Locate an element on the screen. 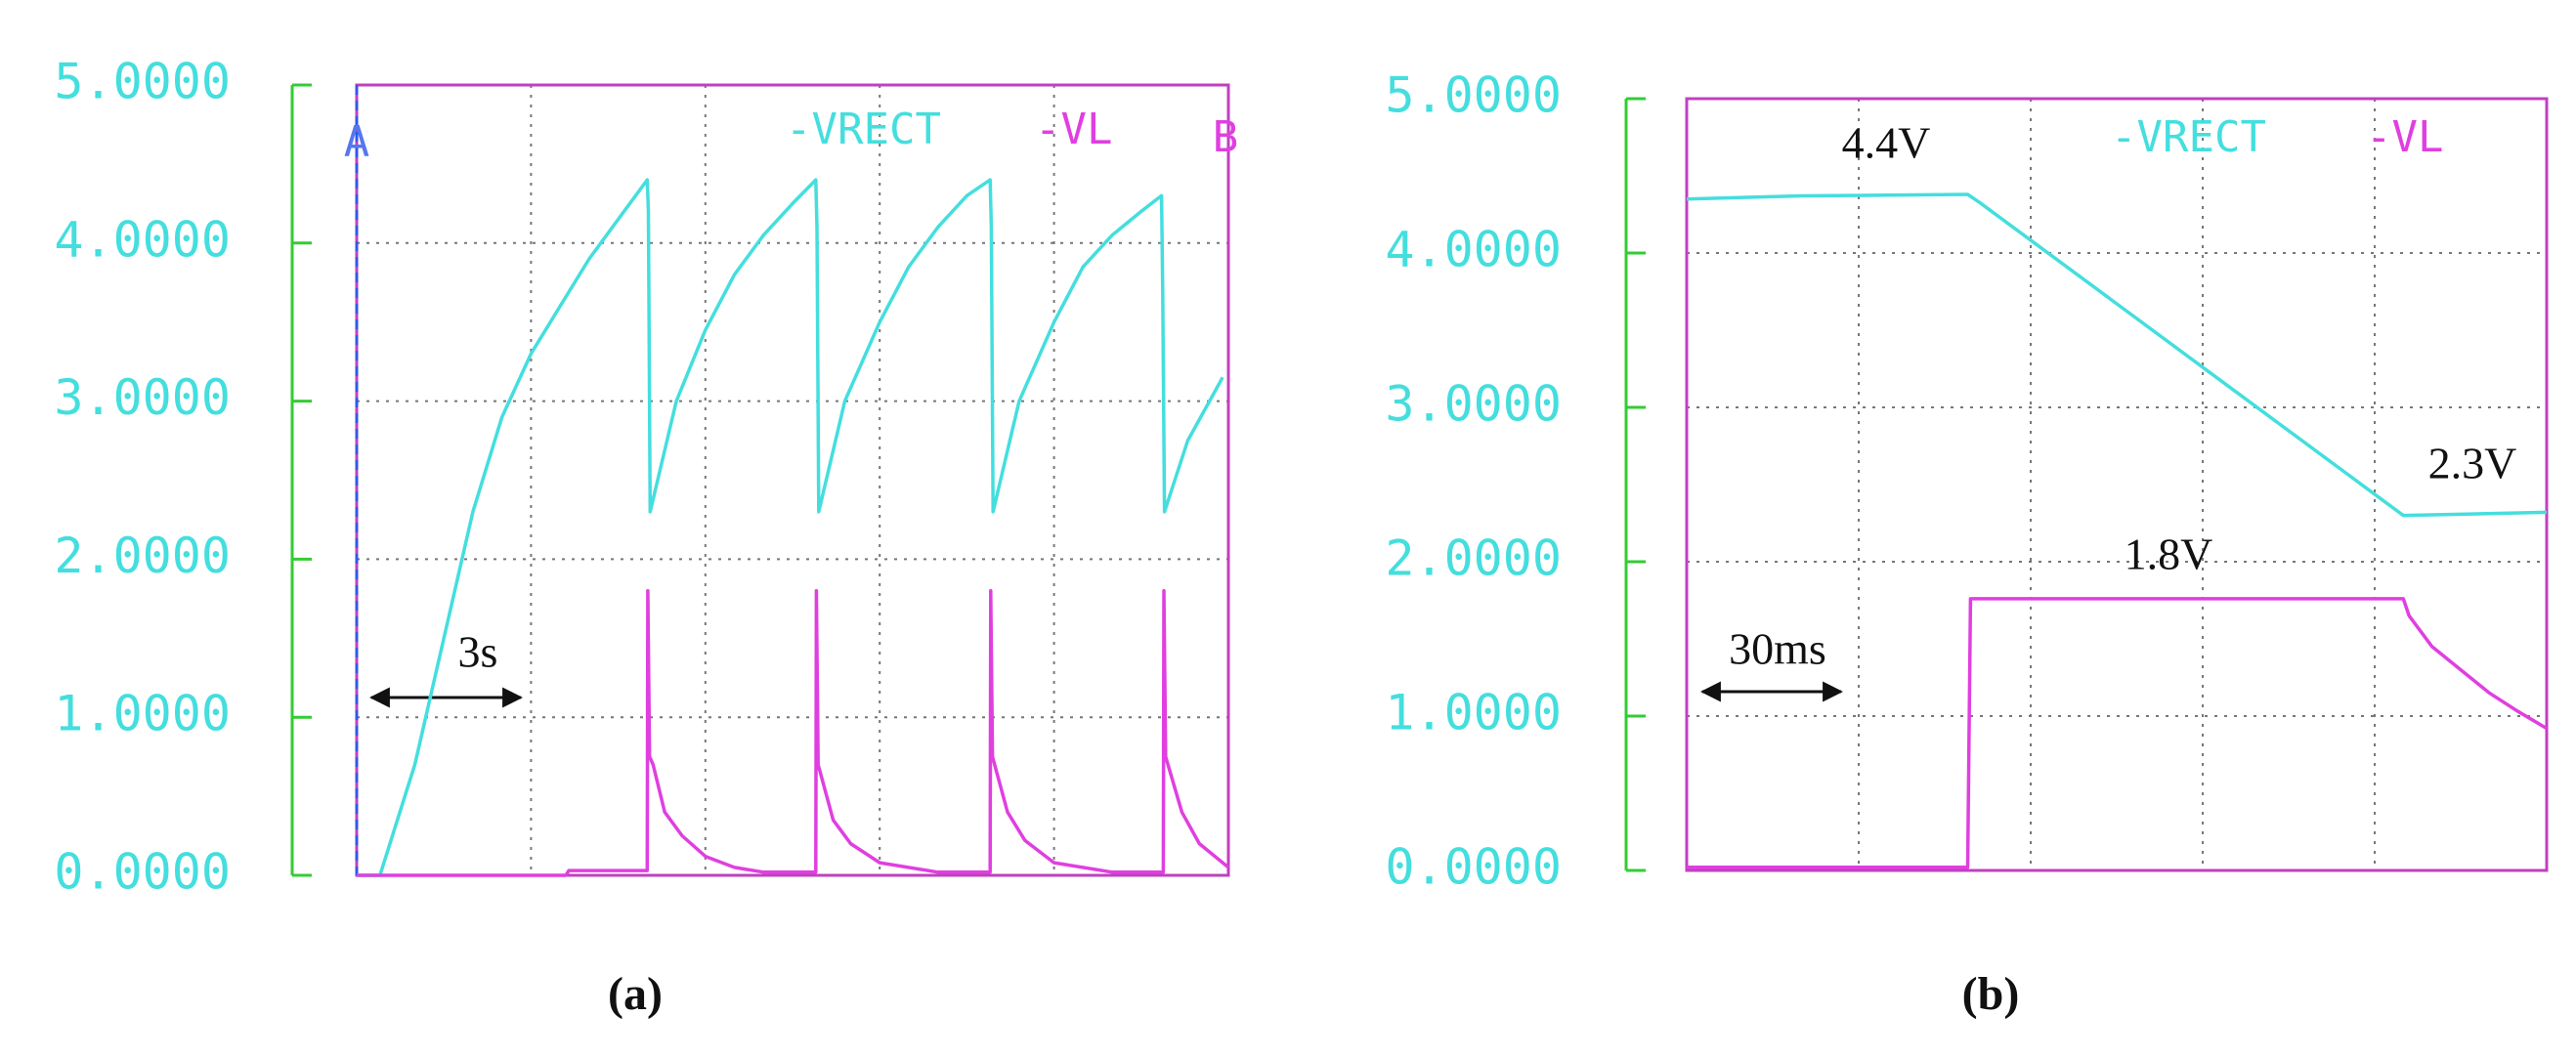 The image size is (2576, 1058). caption: (b) is located at coordinates (1991, 994).